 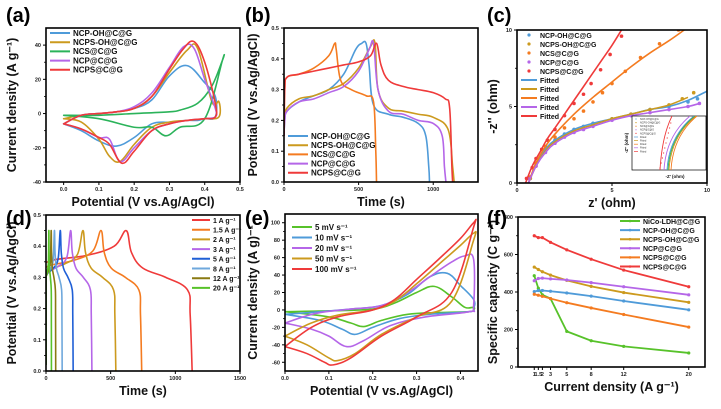 What do you see at coordinates (336, 269) in the screenshot?
I see `legend-label: 100 mV s⁻¹` at bounding box center [336, 269].